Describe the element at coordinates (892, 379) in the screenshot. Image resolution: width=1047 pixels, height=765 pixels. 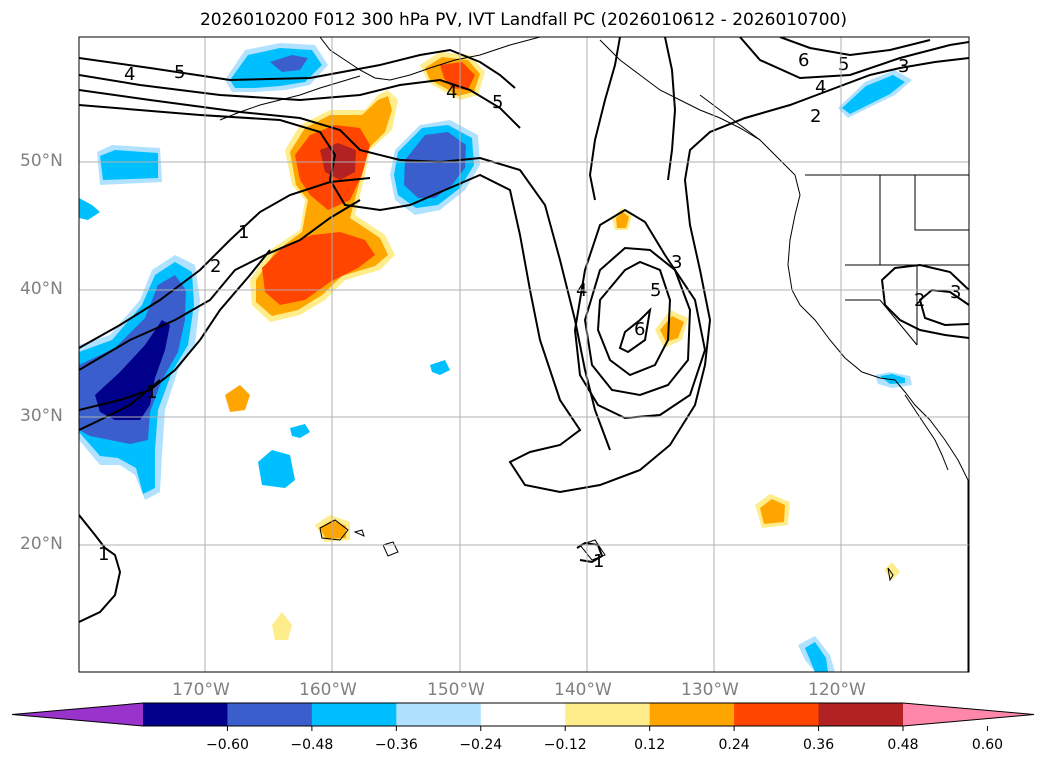
I see `neg-shade-baja-mid` at that location.